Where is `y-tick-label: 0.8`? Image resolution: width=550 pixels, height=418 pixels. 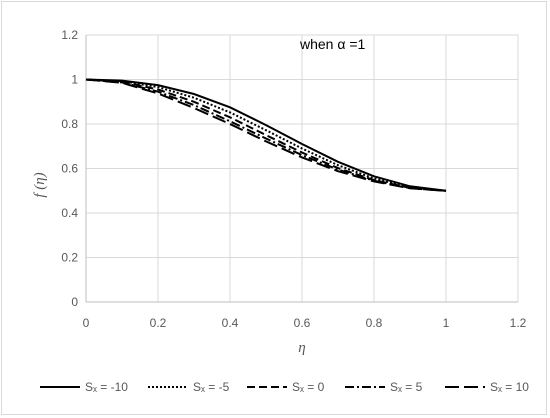 y-tick-label: 0.8 is located at coordinates (69, 124).